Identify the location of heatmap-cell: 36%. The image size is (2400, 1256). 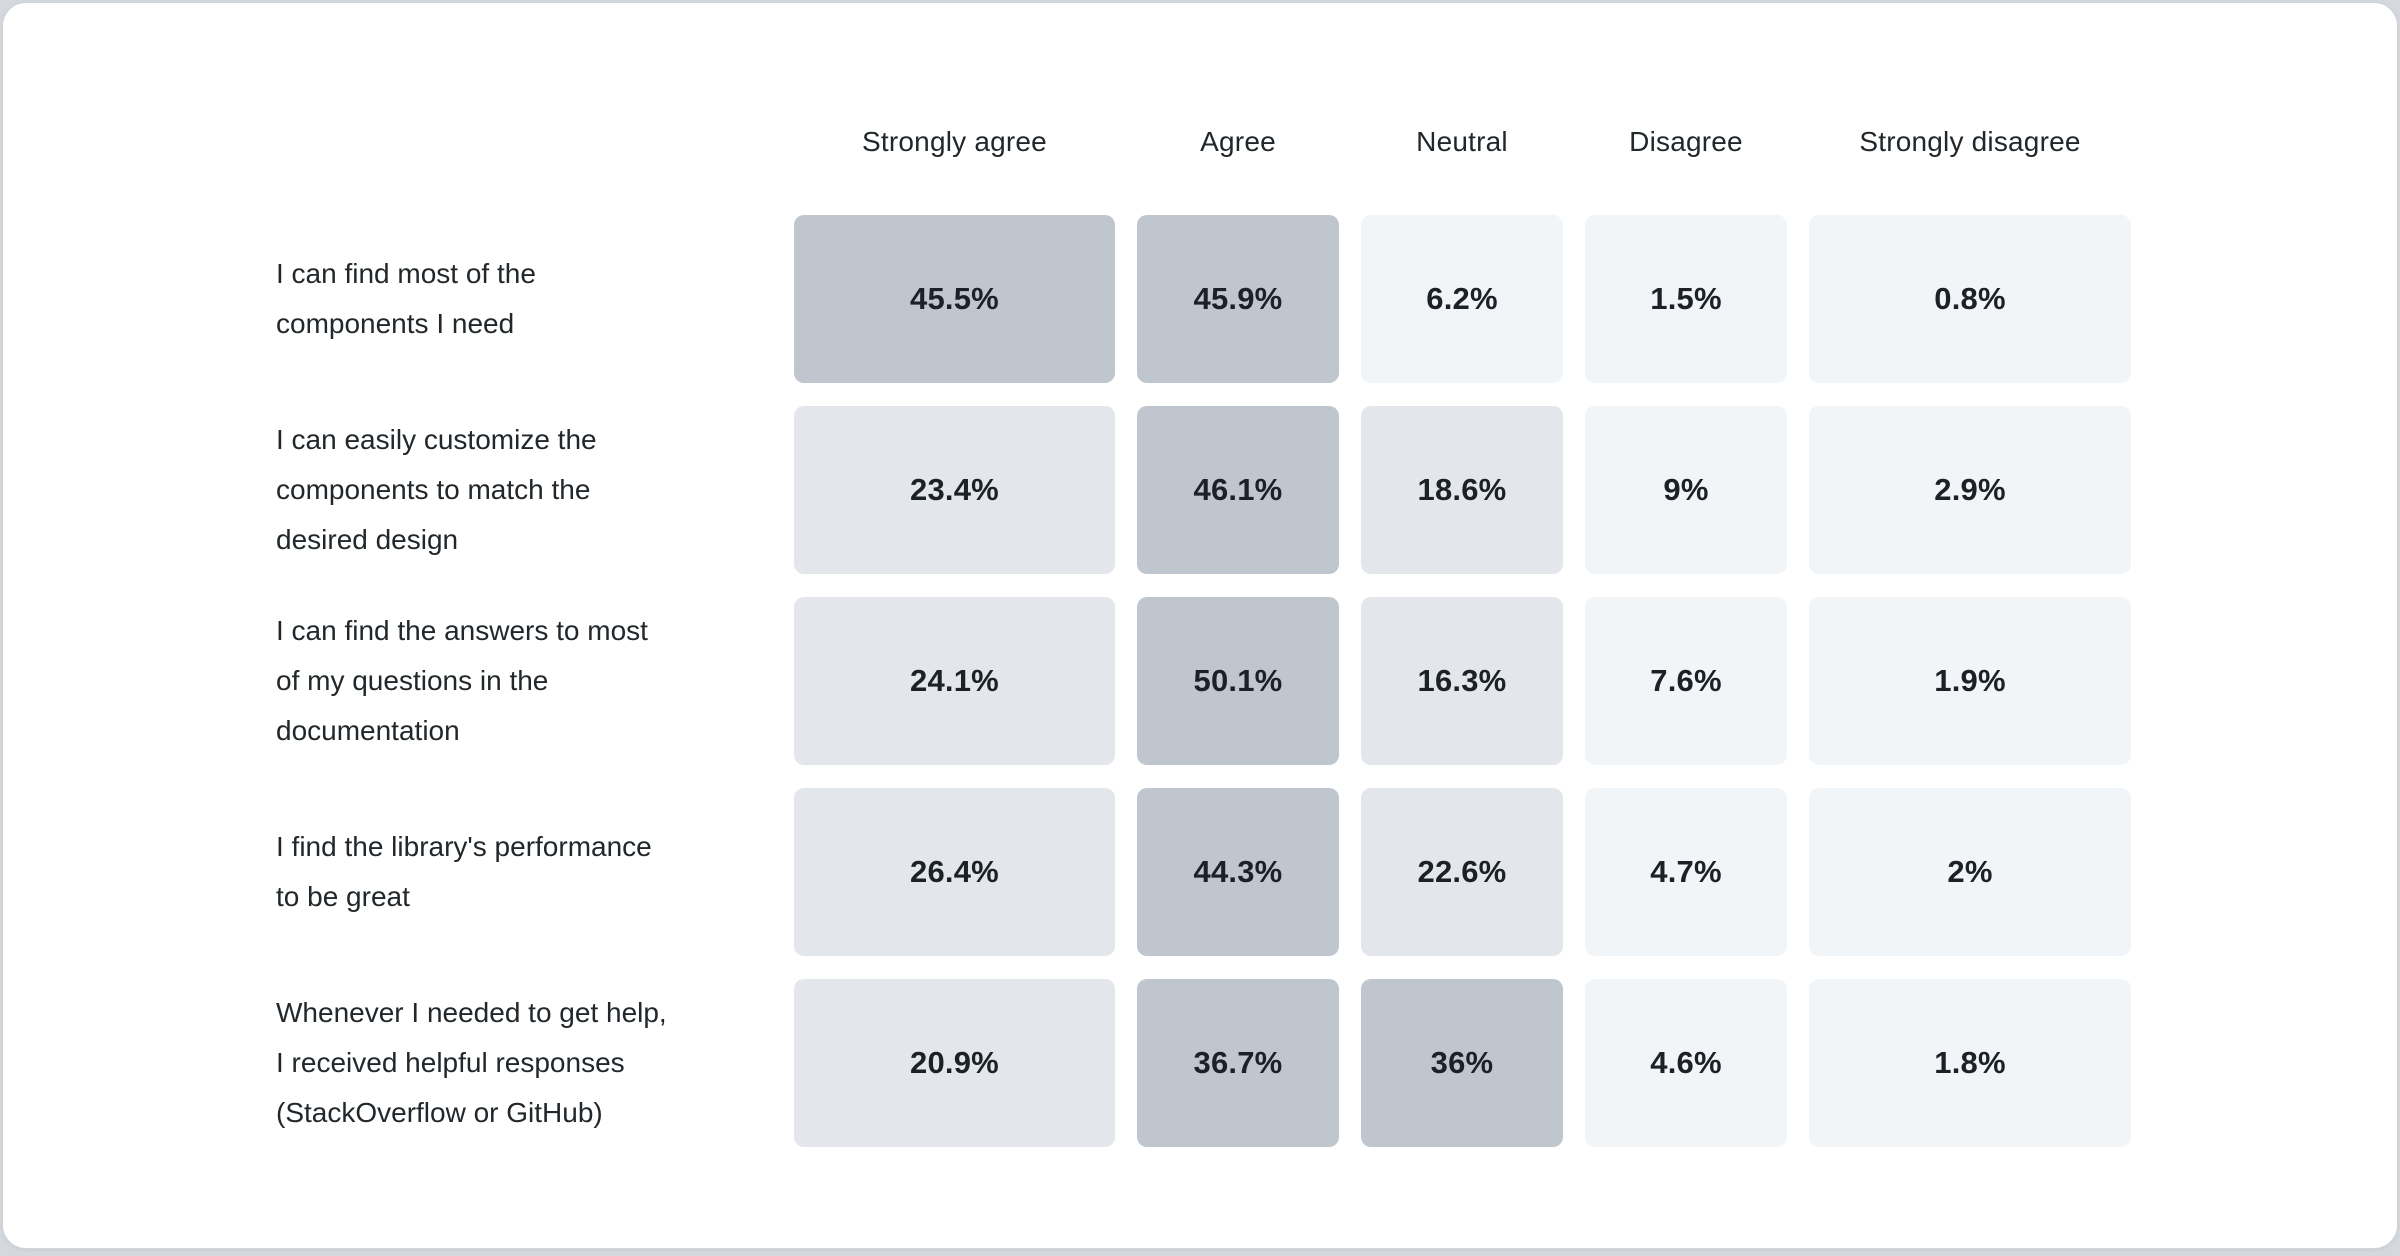
(1462, 1063).